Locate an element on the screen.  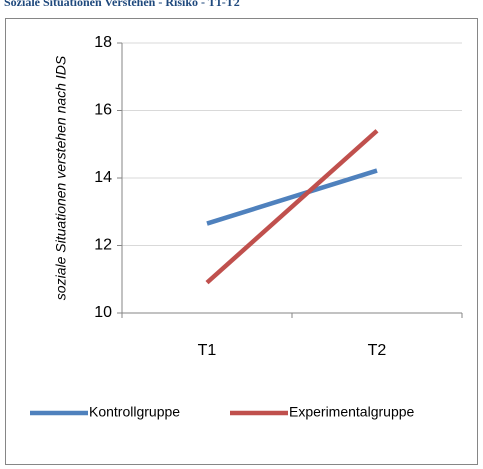
x-tick-label: T2 is located at coordinates (377, 350).